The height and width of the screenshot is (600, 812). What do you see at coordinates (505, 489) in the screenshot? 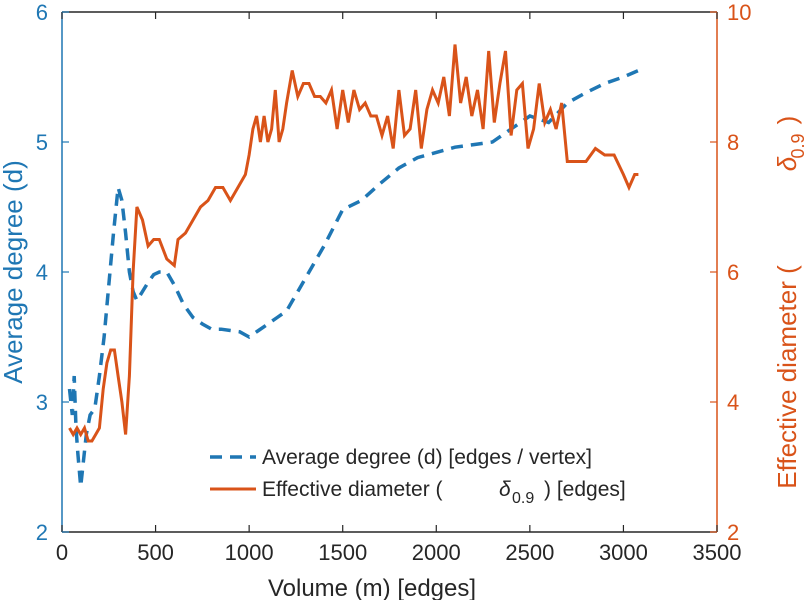
I see `legend-label-diameter-symbol: δ` at bounding box center [505, 489].